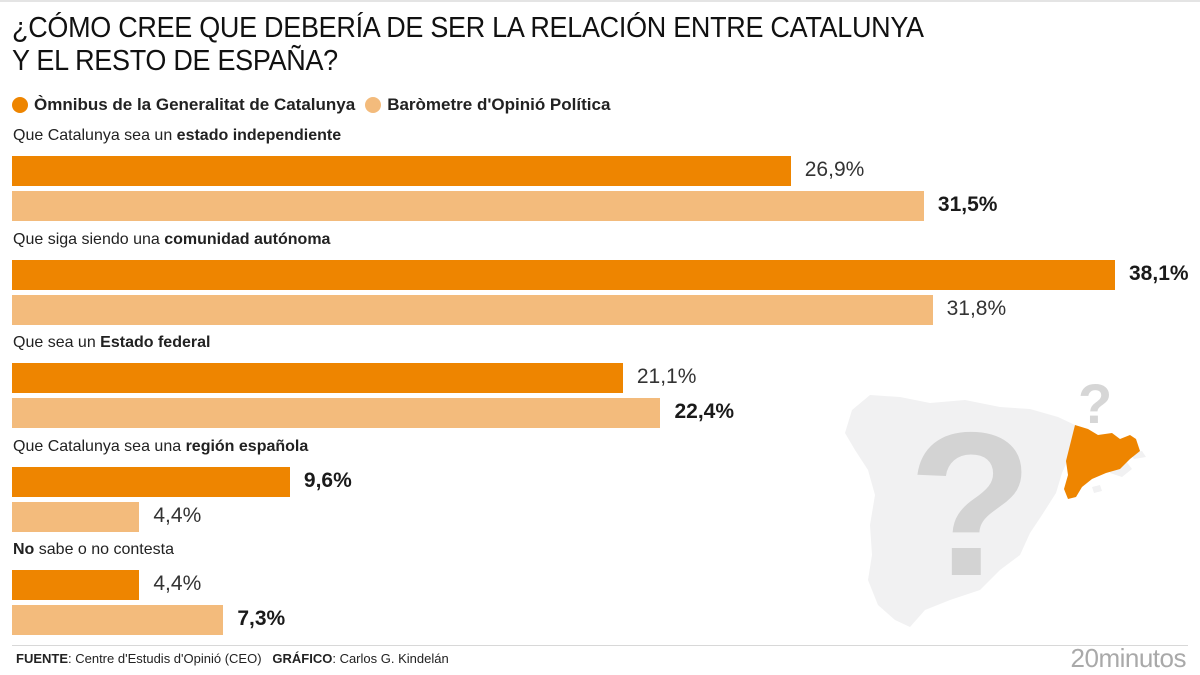 This screenshot has height=675, width=1200. What do you see at coordinates (20, 105) in the screenshot?
I see `legend-swatch-omnibus` at bounding box center [20, 105].